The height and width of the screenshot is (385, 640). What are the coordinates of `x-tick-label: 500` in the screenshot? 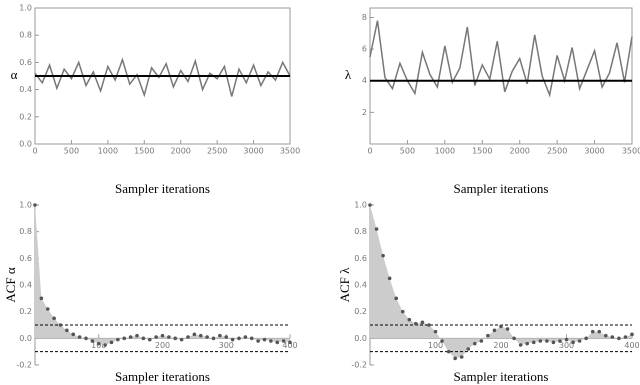 It's located at (71, 151).